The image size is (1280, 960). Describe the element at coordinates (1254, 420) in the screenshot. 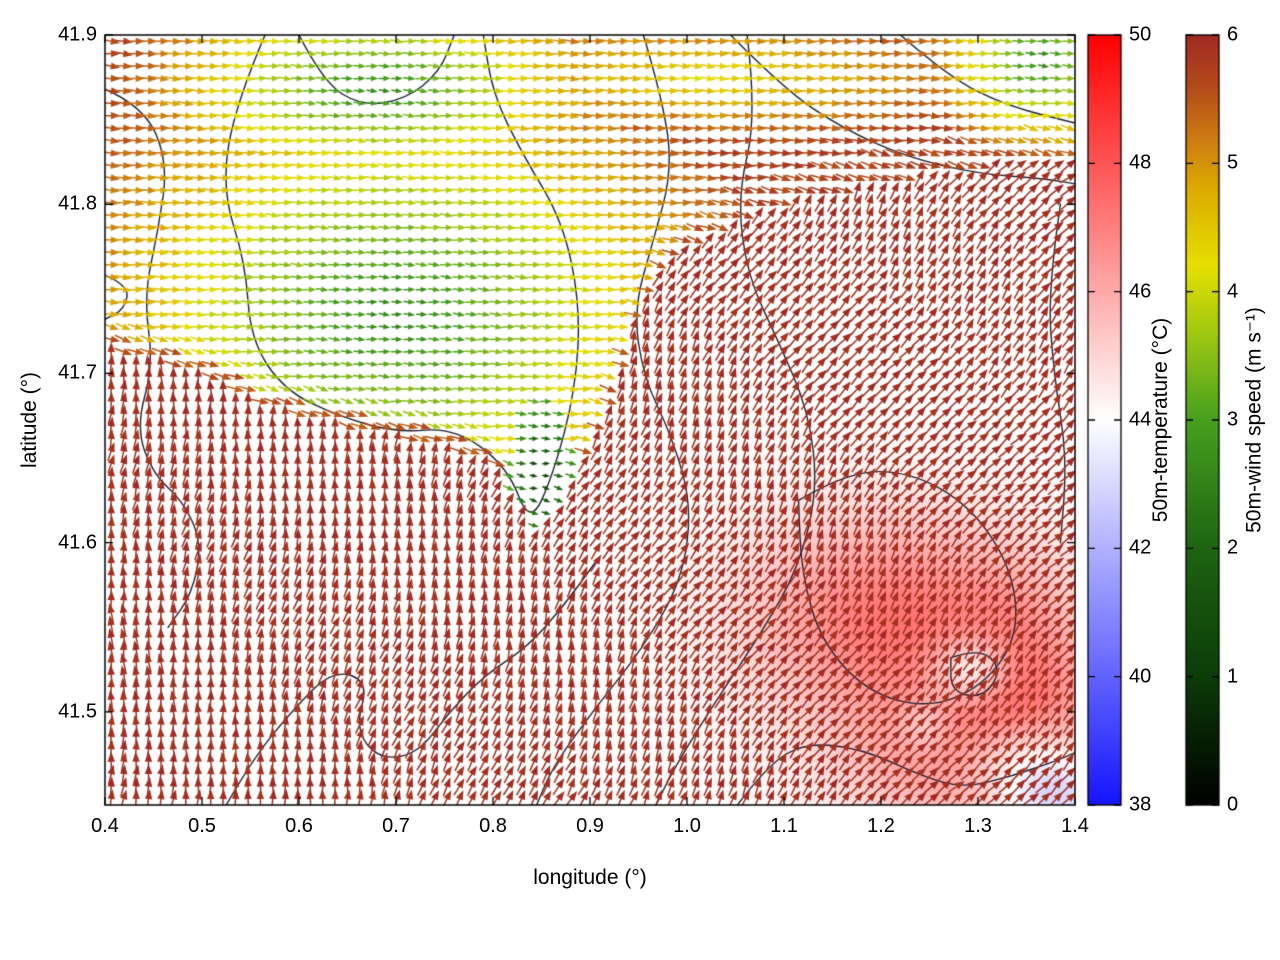

I see `windspeed-colorbar-title: 50m-wind speed (m s⁻¹)` at that location.